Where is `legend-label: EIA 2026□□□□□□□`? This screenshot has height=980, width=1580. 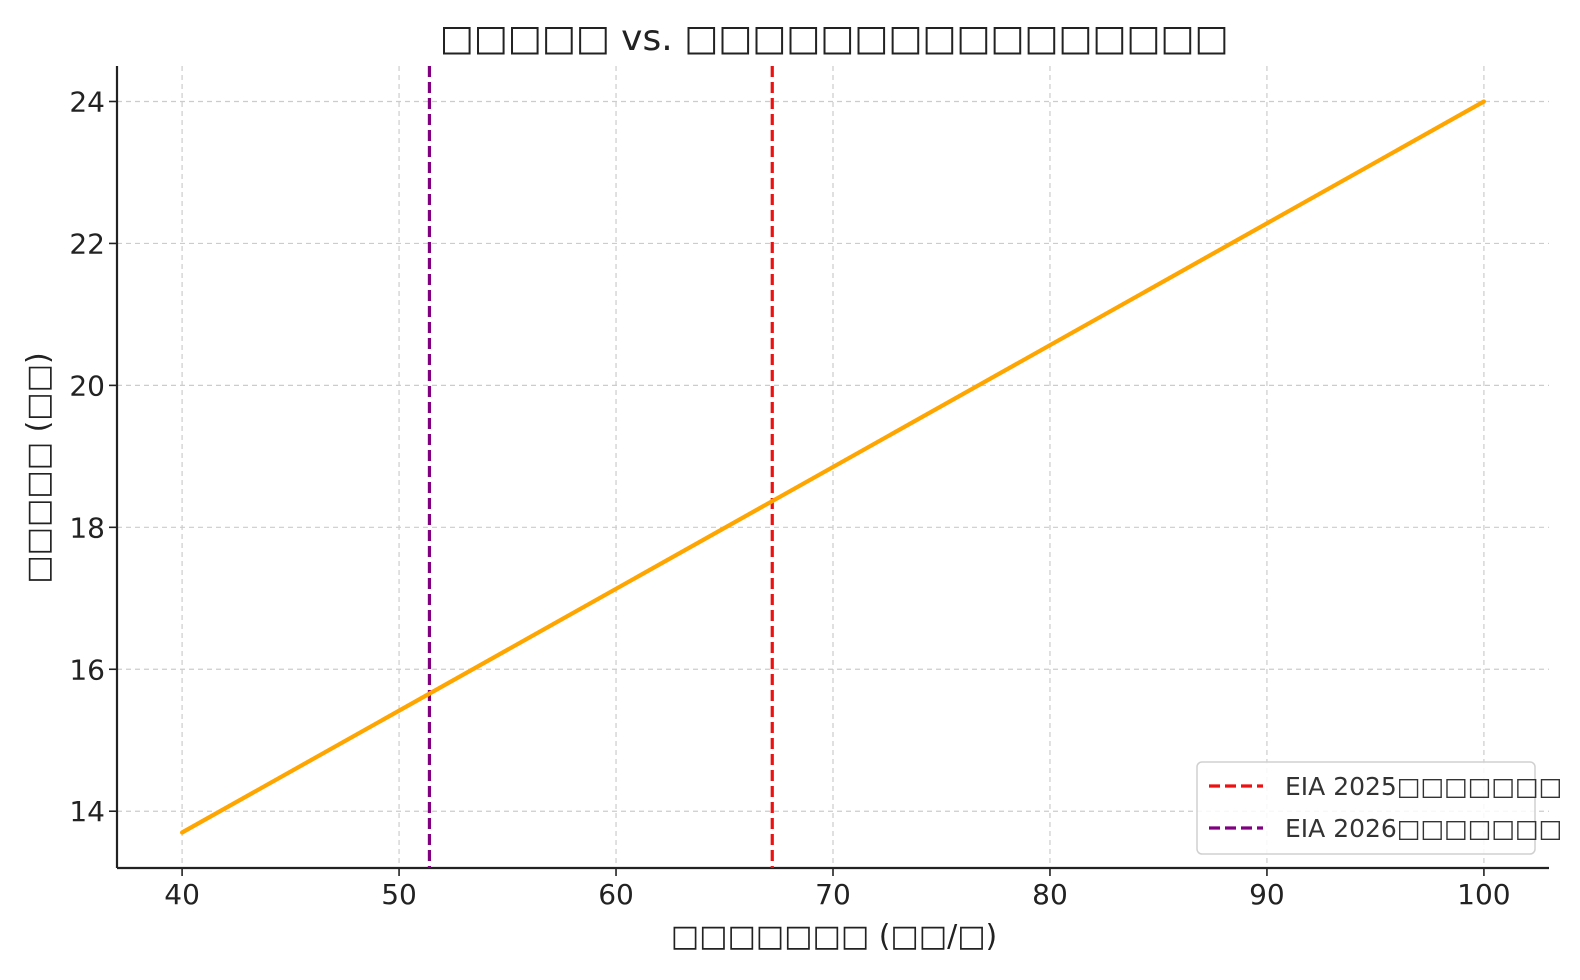
legend-label: EIA 2026□□□□□□□ is located at coordinates (1423, 828).